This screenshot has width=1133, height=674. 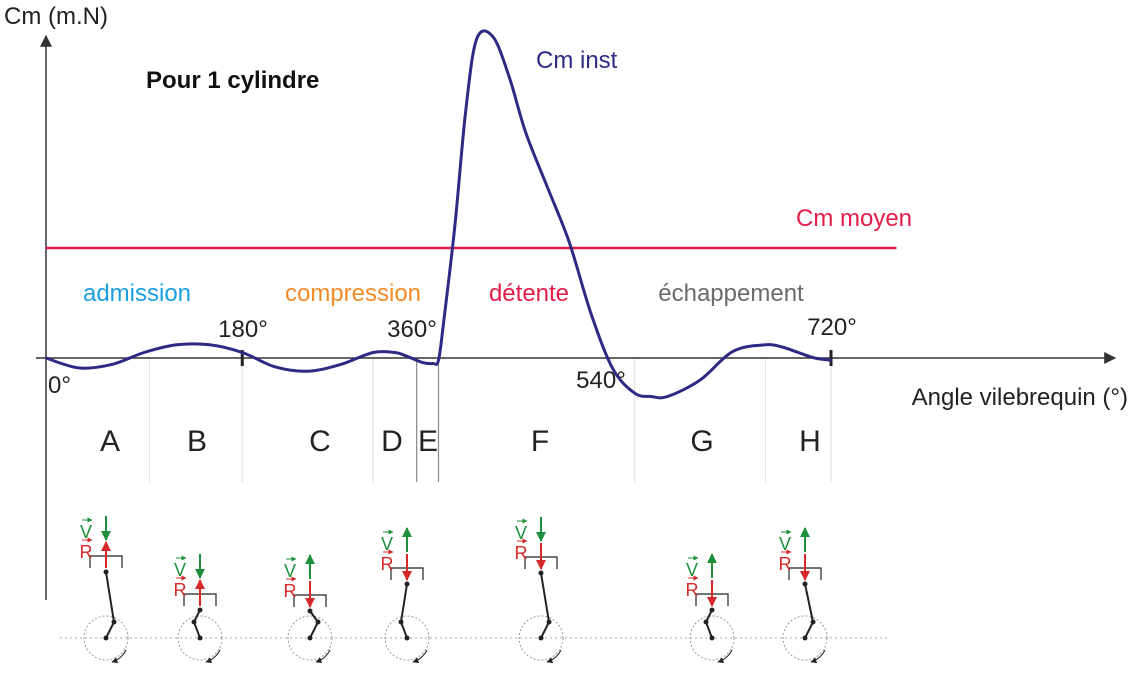 What do you see at coordinates (577, 60) in the screenshot?
I see `cm-inst-label: Cm inst` at bounding box center [577, 60].